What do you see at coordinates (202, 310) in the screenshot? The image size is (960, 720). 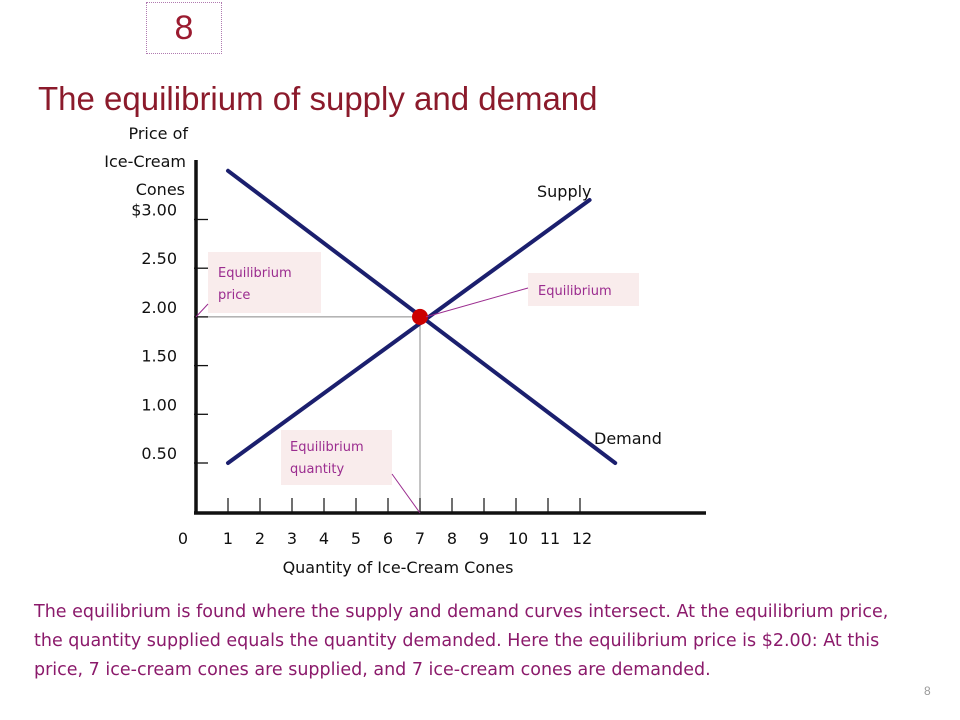 I see `equilibrium-price-leader` at bounding box center [202, 310].